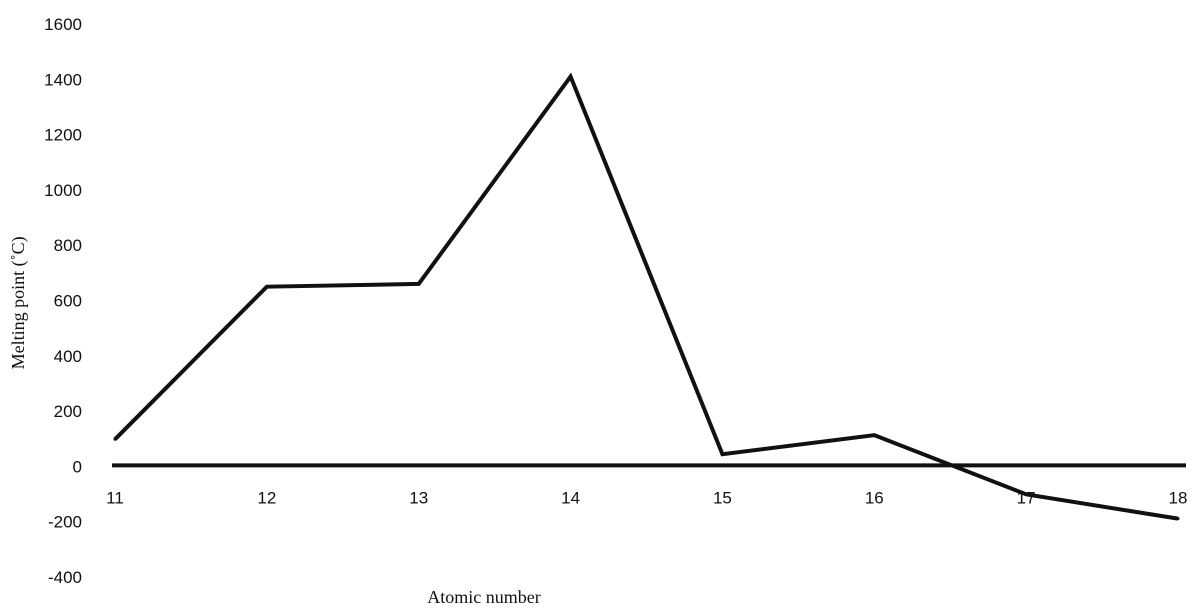  Describe the element at coordinates (874, 497) in the screenshot. I see `x-tick-label: 16` at that location.